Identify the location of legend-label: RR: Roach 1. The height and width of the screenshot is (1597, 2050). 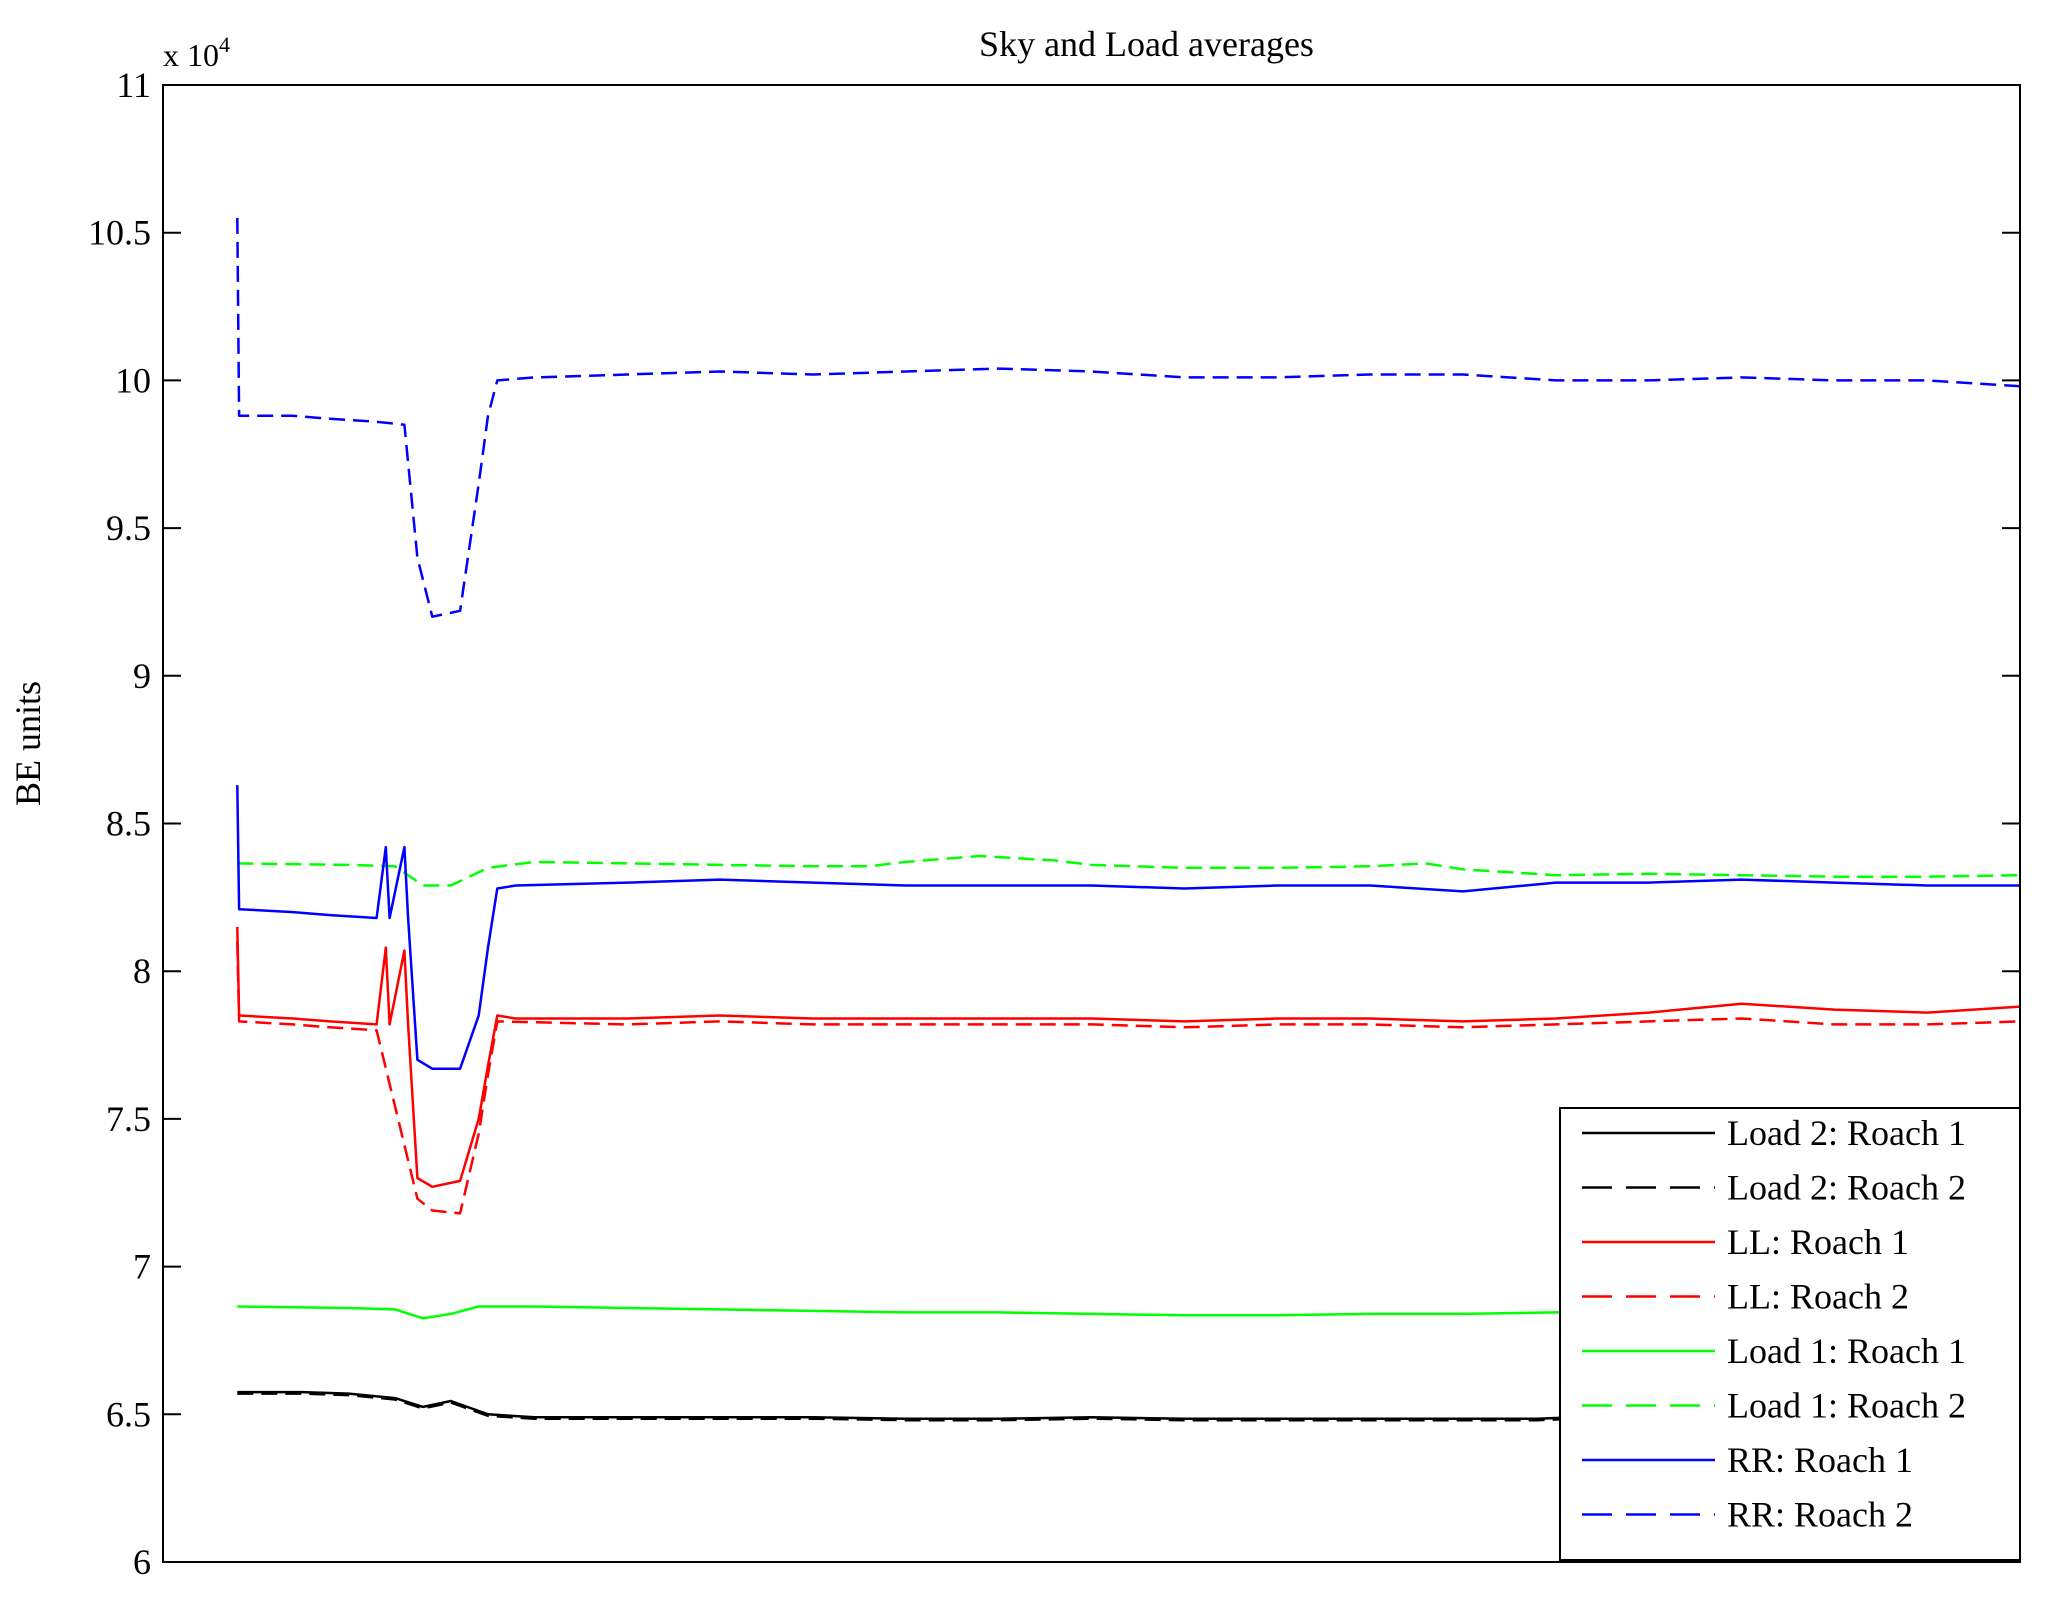
(1820, 1460).